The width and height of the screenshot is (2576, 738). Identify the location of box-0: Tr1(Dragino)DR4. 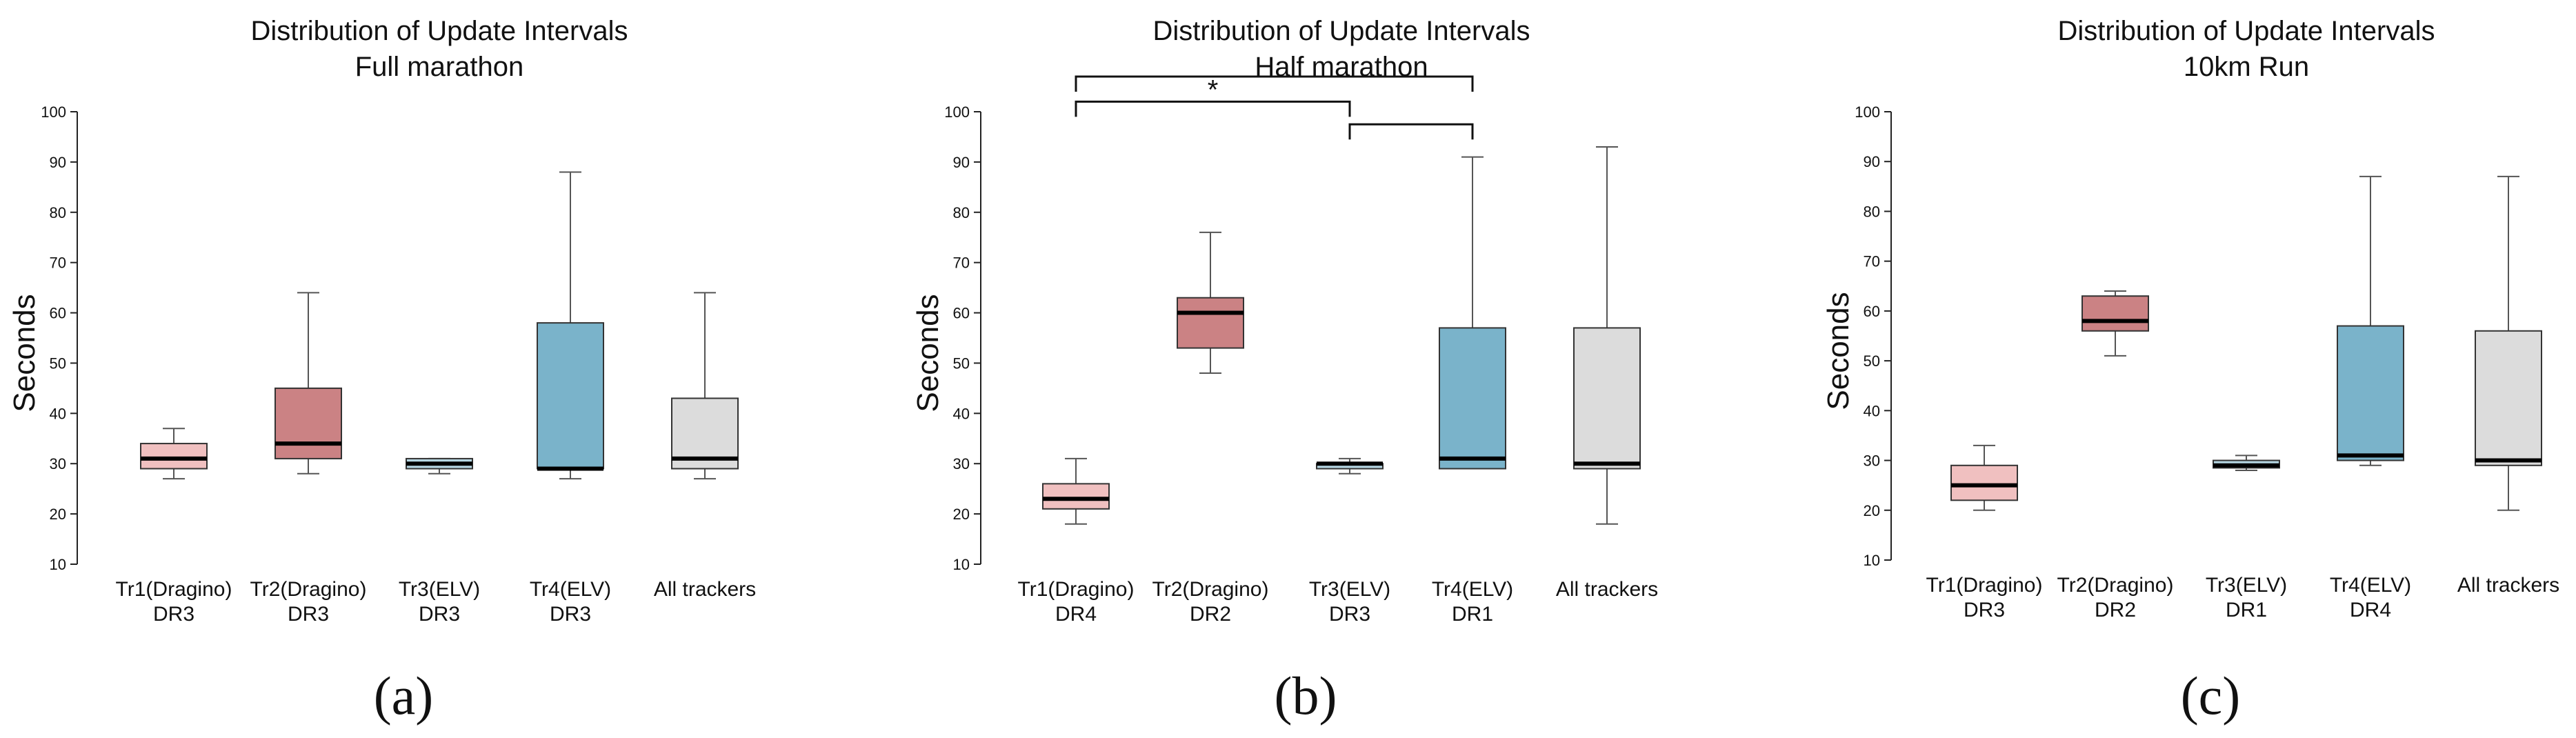
(1076, 542).